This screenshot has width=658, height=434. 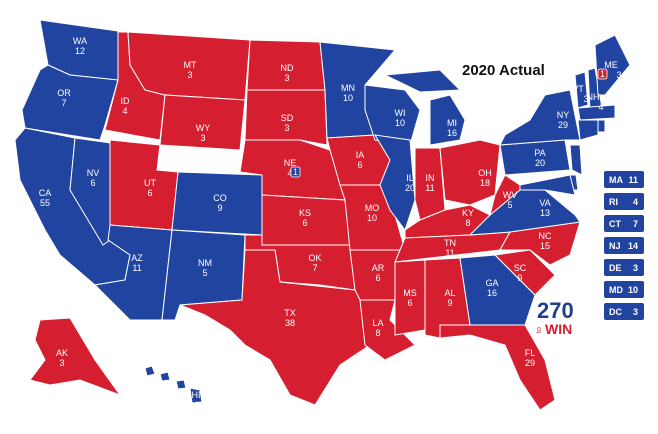 I want to click on state-abbr: KY, so click(x=468, y=213).